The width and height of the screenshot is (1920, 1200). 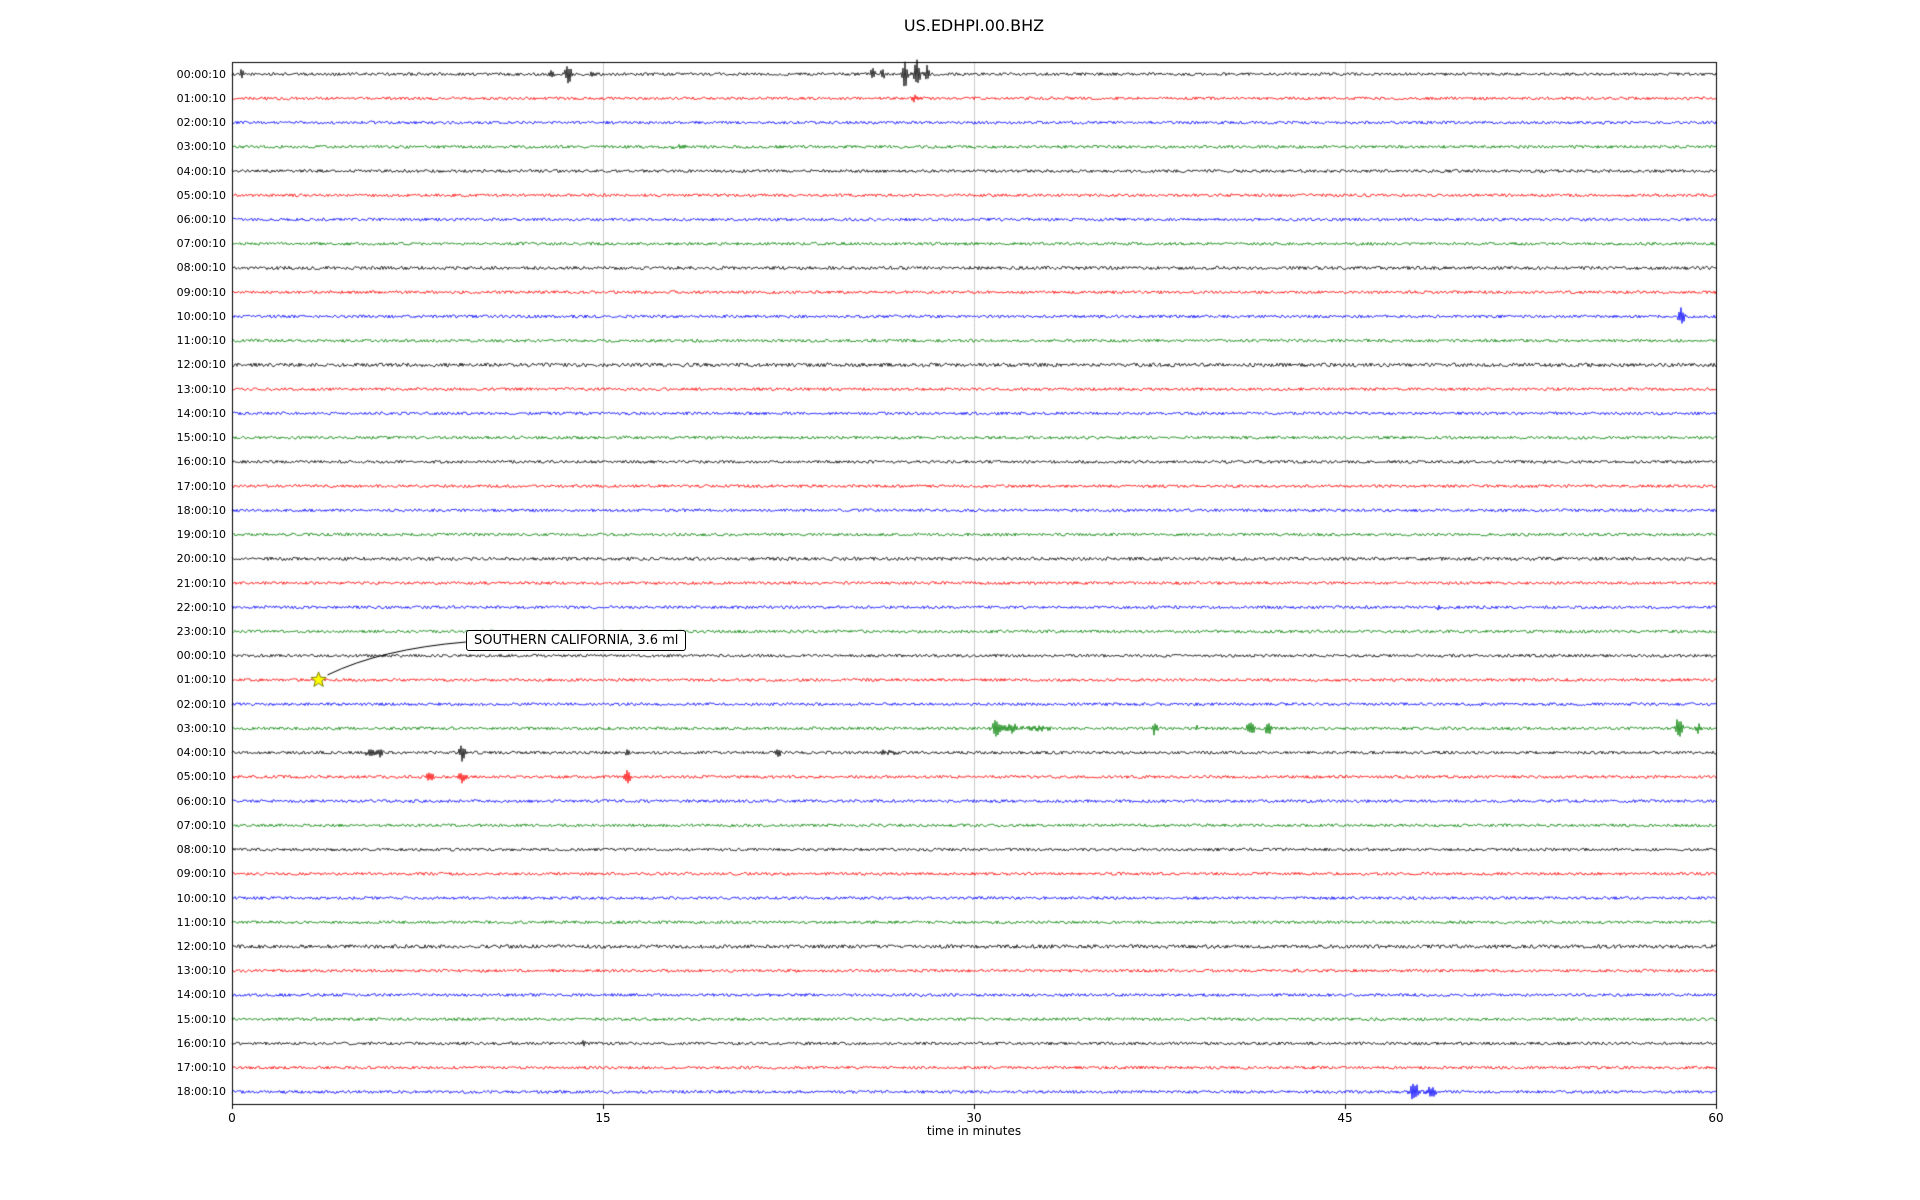 What do you see at coordinates (201, 583) in the screenshot?
I see `trace-label: 21:00:10` at bounding box center [201, 583].